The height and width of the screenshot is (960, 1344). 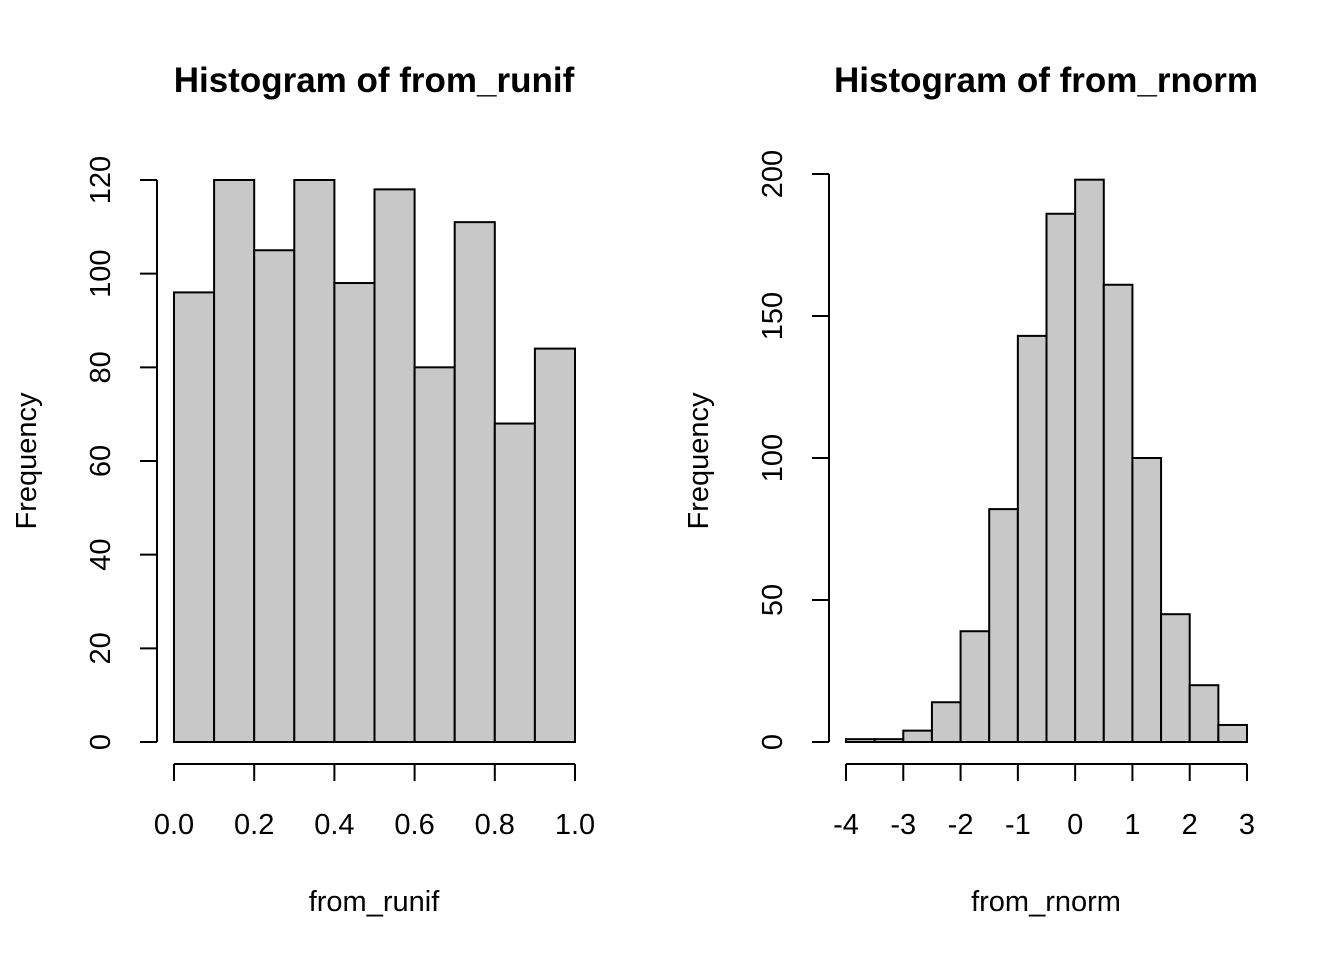 I want to click on x-tick-label-rnorm-7: 3, so click(x=1247, y=825).